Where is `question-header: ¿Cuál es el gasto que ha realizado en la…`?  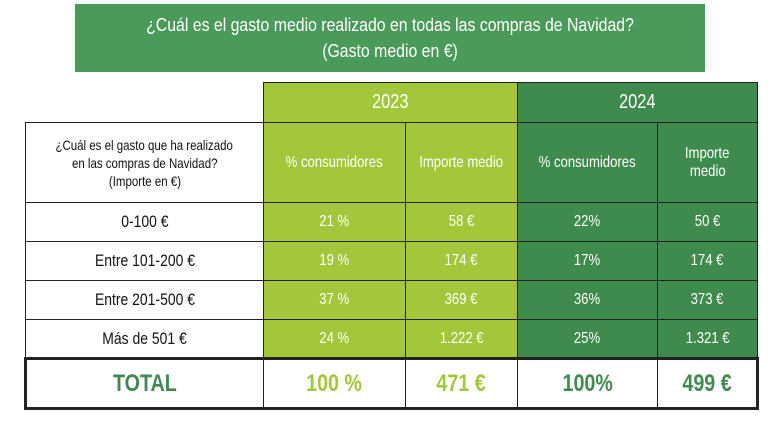
question-header: ¿Cuál es el gasto que ha realizado en la… is located at coordinates (144, 162).